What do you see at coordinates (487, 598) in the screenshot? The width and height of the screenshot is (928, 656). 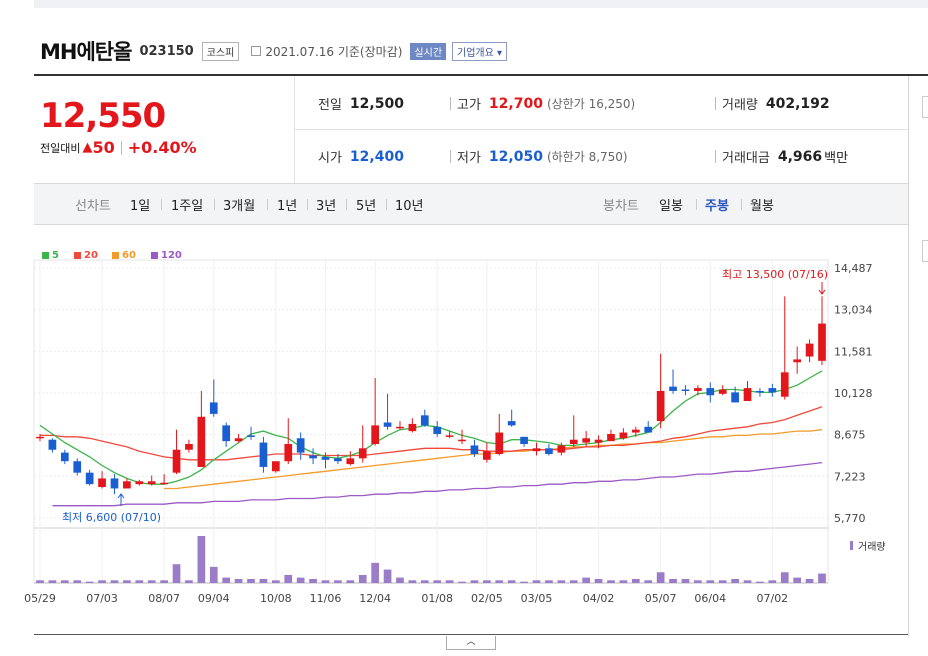 I see `x-tick-label: 02/05` at bounding box center [487, 598].